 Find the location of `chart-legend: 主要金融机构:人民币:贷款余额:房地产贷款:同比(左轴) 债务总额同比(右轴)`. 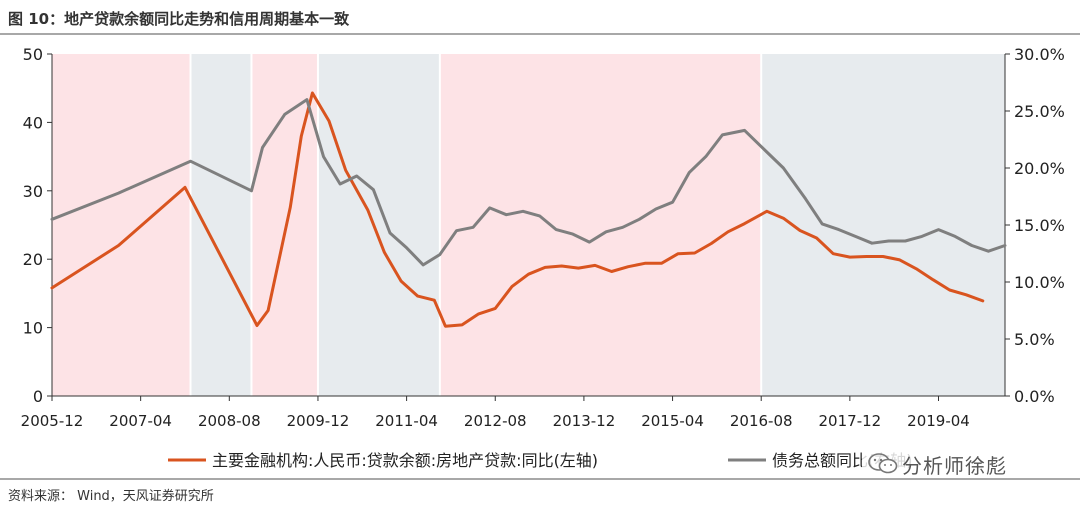

chart-legend: 主要金融机构:人民币:贷款余额:房地产贷款:同比(左轴) 债务总额同比(右轴) is located at coordinates (540, 460).